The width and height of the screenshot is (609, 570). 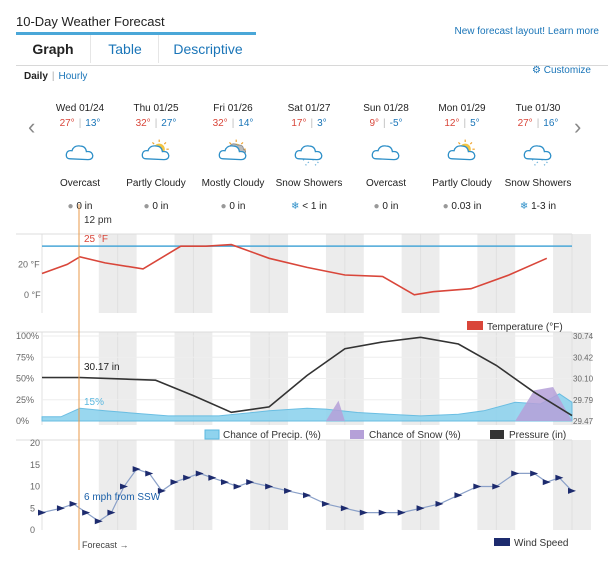 What do you see at coordinates (212, 434) in the screenshot?
I see `legend-precip-swatch` at bounding box center [212, 434].